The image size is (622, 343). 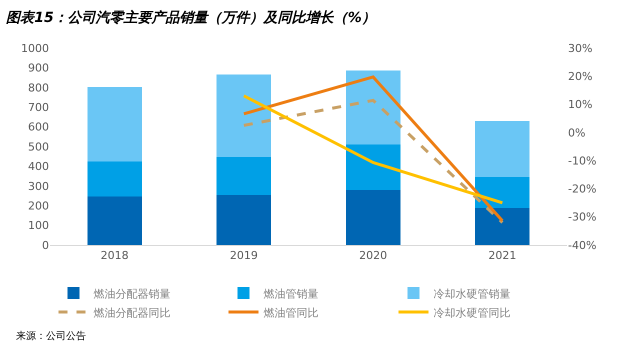 I want to click on chart-title: 图表15：公司汽零主要产品销量（万件）及同比增长（%）, so click(x=191, y=17).